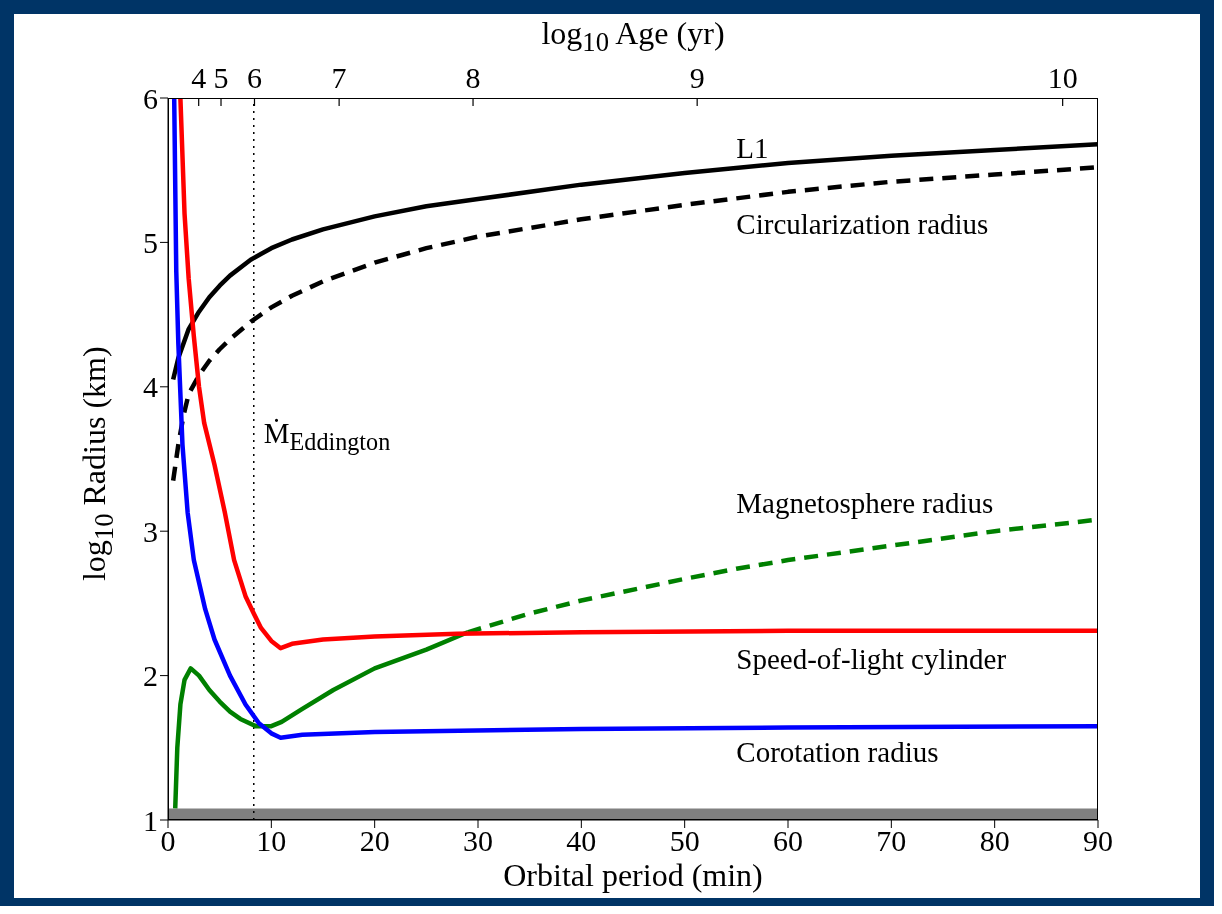 This screenshot has height=914, width=1222. What do you see at coordinates (697, 77) in the screenshot?
I see `text: 9` at bounding box center [697, 77].